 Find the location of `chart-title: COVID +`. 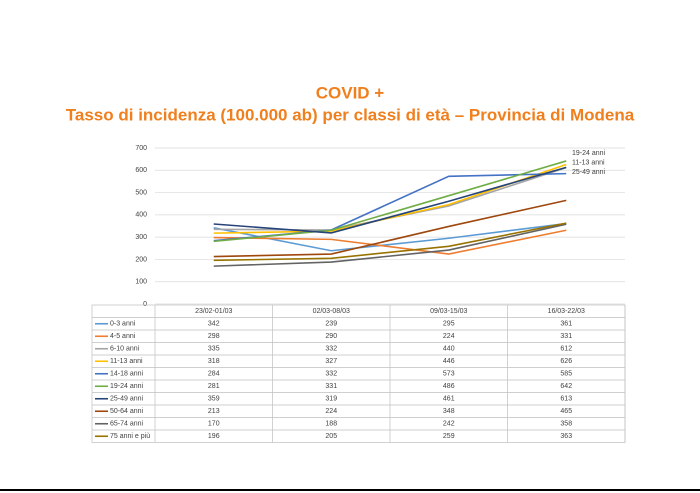

chart-title: COVID + is located at coordinates (350, 92).